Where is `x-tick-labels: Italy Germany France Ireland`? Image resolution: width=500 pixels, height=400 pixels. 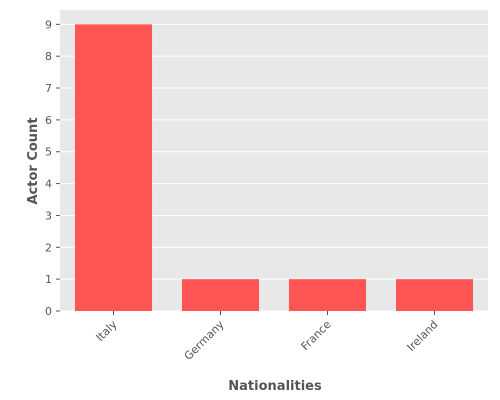 x-tick-labels: Italy Germany France Ireland is located at coordinates (267, 337).